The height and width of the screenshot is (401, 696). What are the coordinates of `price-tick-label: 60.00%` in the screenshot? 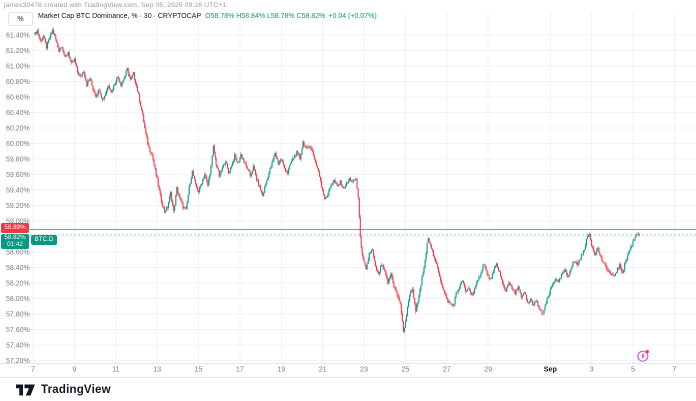 It's located at (18, 144).